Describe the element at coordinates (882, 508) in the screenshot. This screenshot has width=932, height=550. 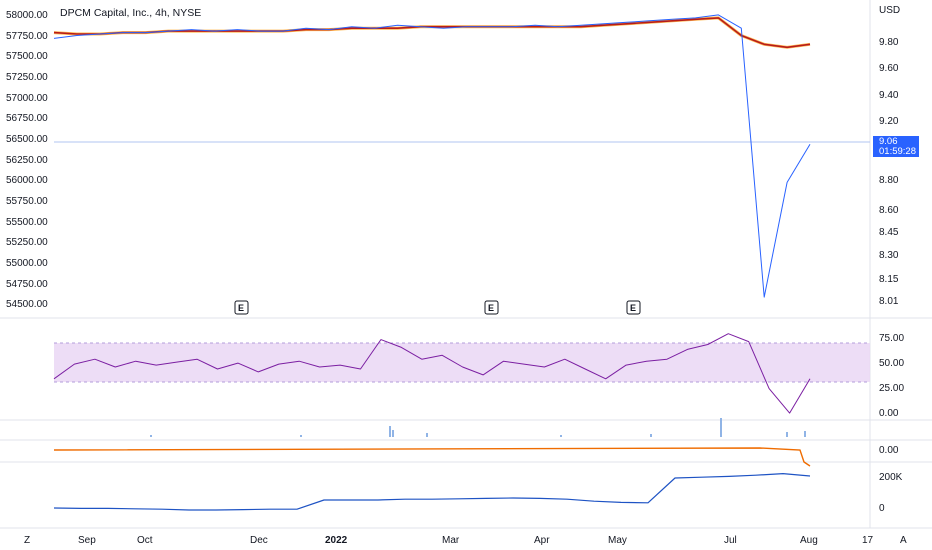
I see `obv-axis-tick: 0` at that location.